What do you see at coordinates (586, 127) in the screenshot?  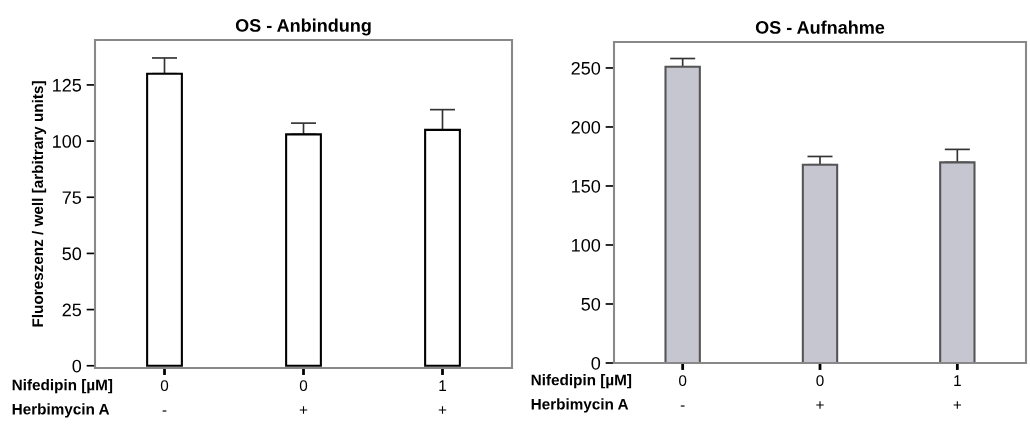 I see `y-tick-label: 200` at bounding box center [586, 127].